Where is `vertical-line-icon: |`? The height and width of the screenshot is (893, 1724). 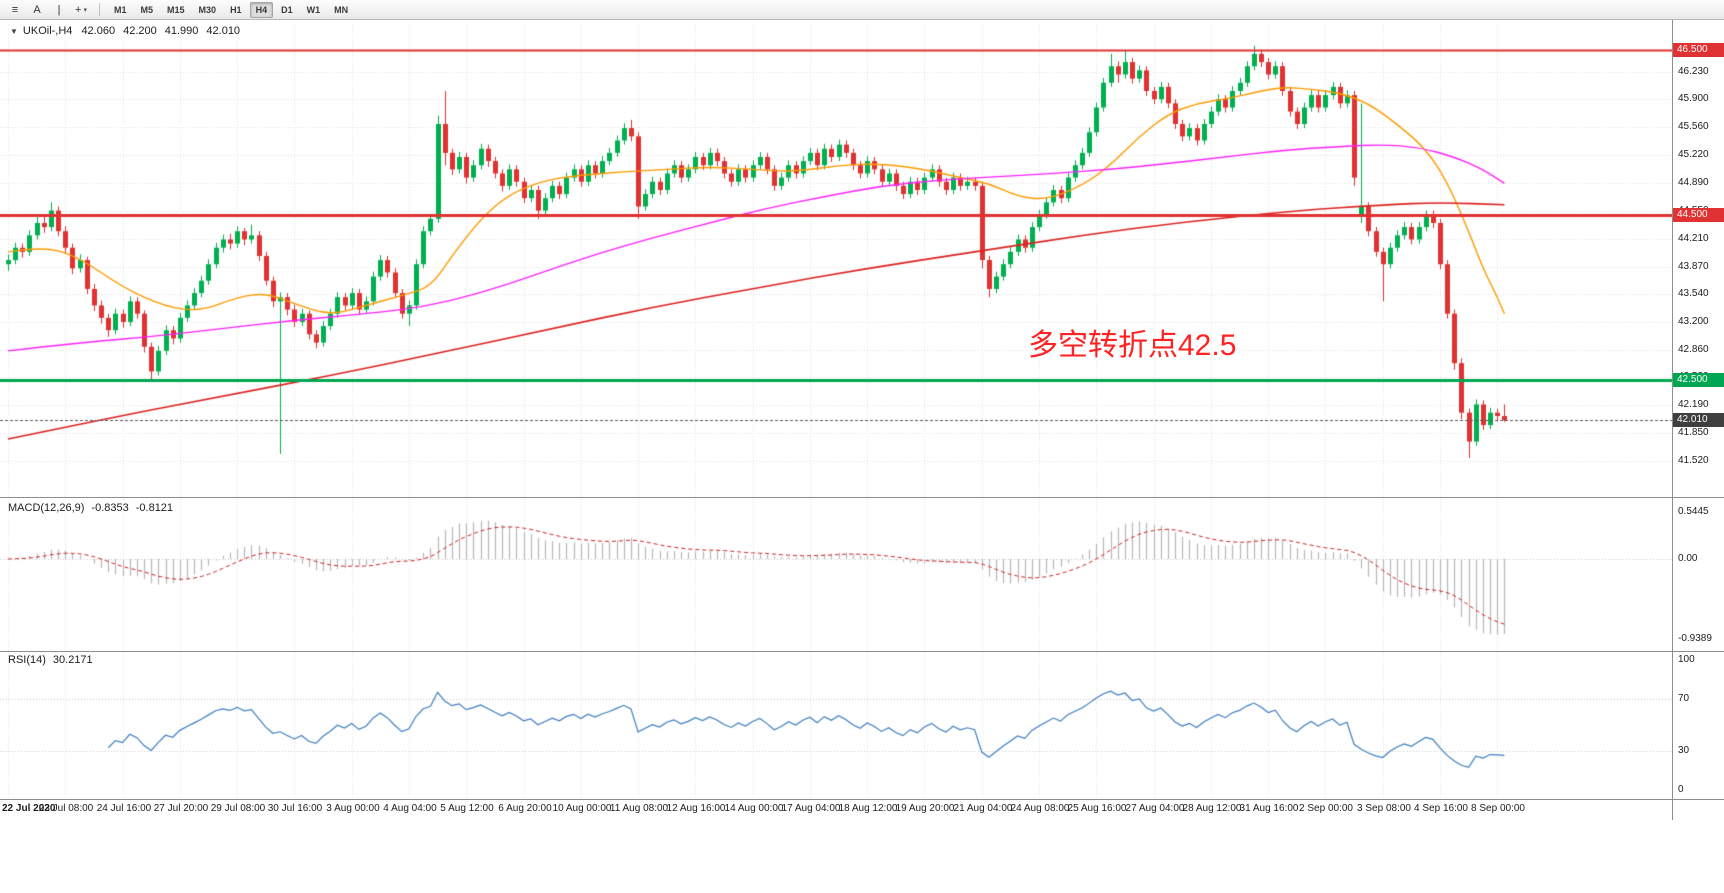 vertical-line-icon: | is located at coordinates (59, 9).